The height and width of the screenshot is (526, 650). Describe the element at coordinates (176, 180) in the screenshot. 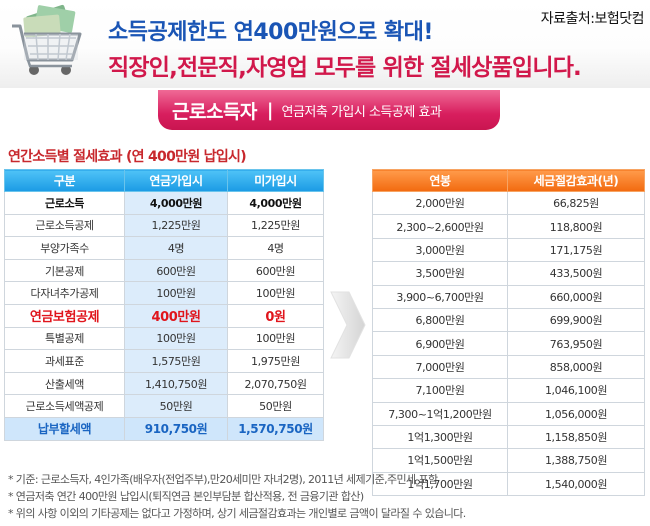

I see `column-header: 연금가입시` at that location.